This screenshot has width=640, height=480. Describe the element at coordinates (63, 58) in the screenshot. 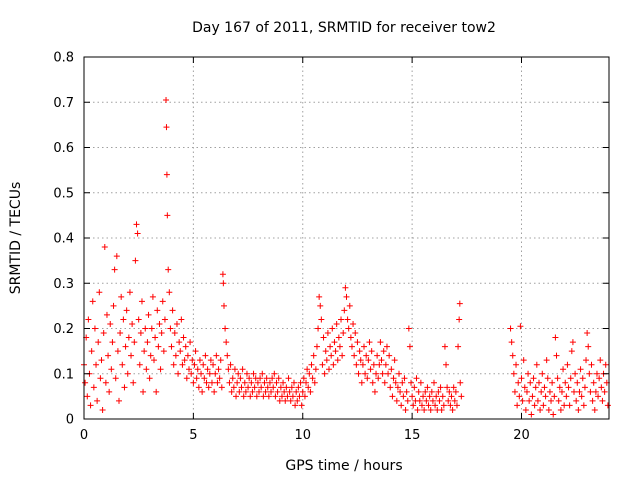

I see `y-tick-label: 0.8` at that location.